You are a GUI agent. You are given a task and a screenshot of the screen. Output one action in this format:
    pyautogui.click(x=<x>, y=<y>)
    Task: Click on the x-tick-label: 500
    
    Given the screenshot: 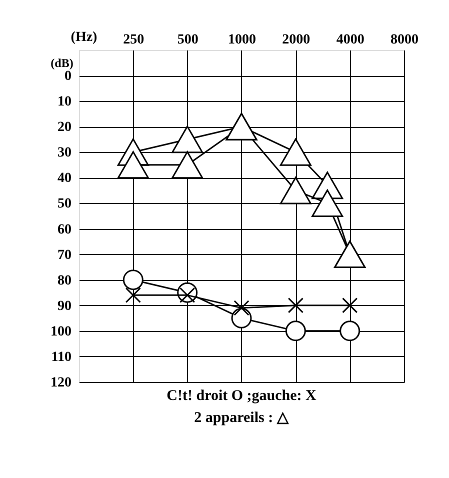 What is the action you would take?
    pyautogui.click(x=187, y=40)
    